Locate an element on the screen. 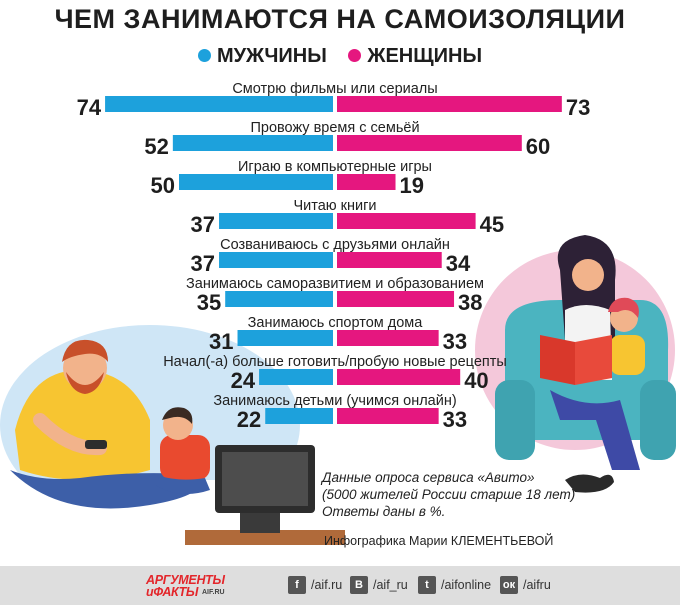  note-line: (5000 жителей России старше 18 лет) is located at coordinates (449, 494).